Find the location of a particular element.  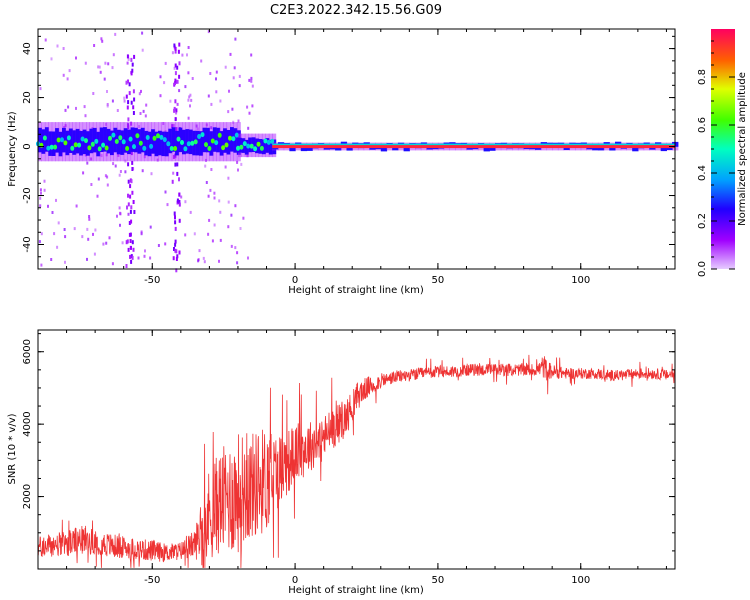

y-tick-label: 20 is located at coordinates (27, 97).